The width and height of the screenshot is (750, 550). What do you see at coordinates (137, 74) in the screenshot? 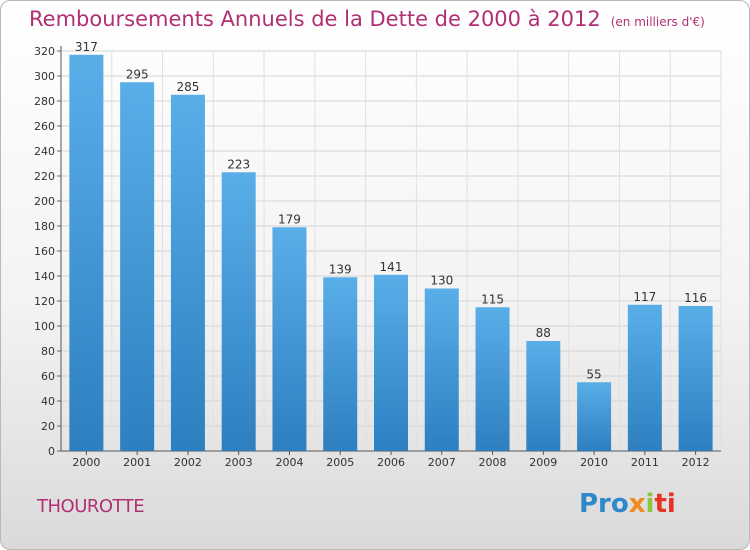
I see `data-label: 295` at bounding box center [137, 74].